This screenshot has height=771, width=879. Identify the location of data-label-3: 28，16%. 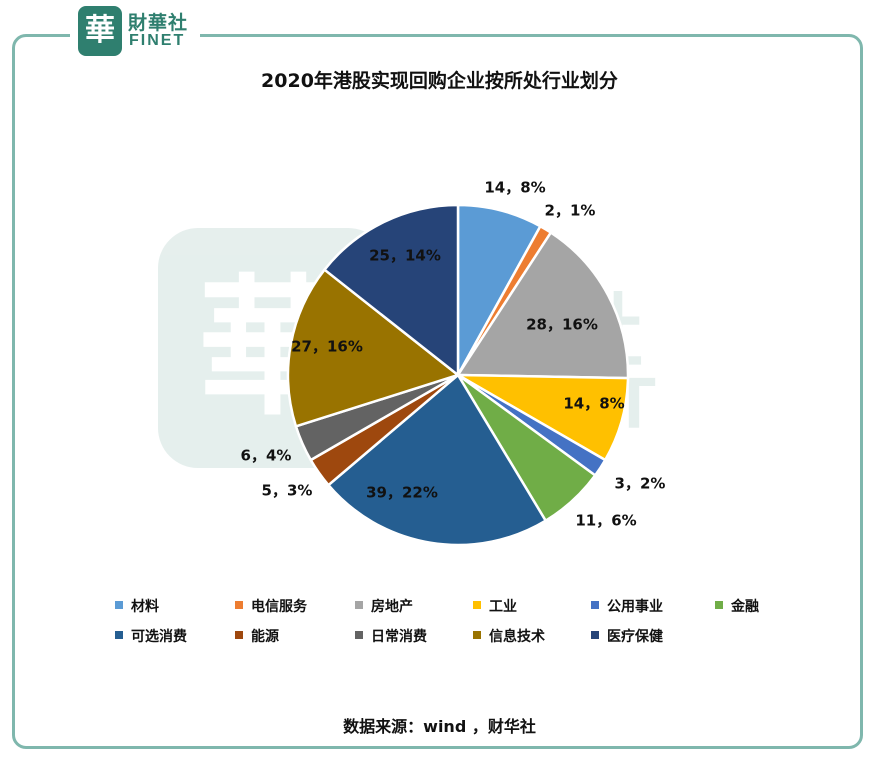
(562, 325).